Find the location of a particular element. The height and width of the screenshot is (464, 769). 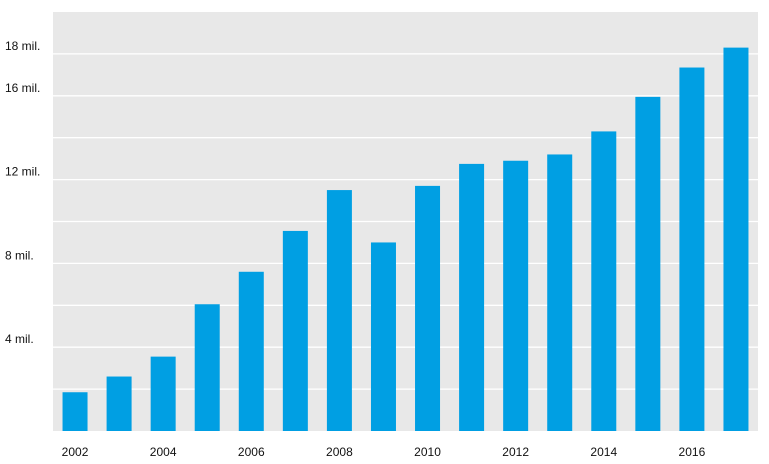

x-tick-label: 2014 is located at coordinates (603, 452).